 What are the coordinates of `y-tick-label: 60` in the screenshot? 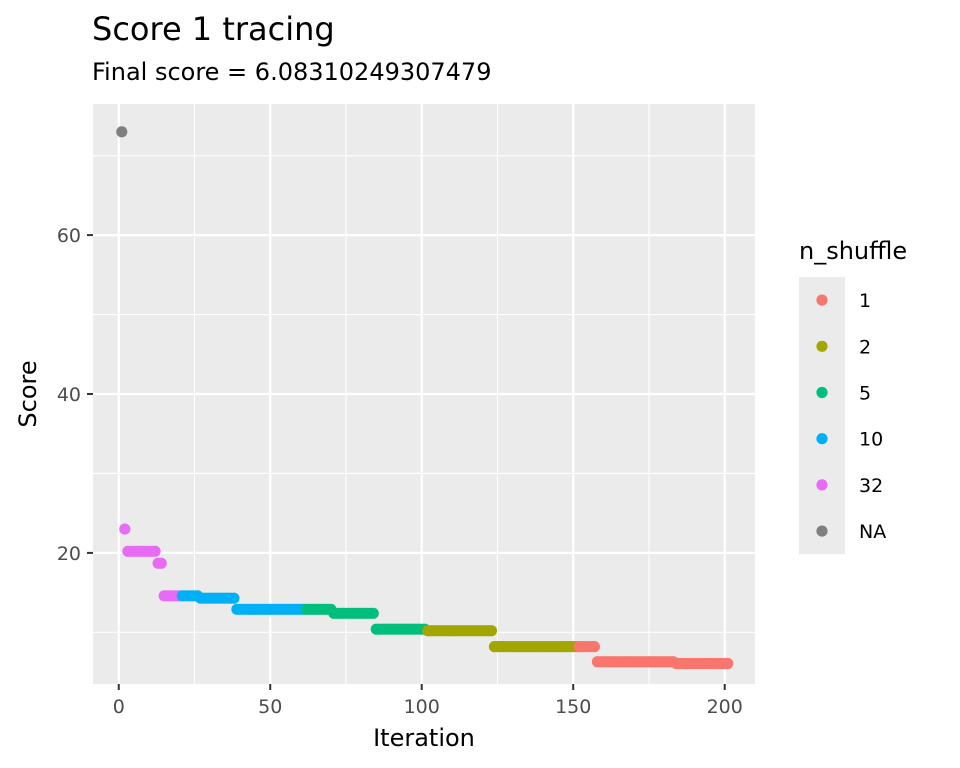 It's located at (69, 236).